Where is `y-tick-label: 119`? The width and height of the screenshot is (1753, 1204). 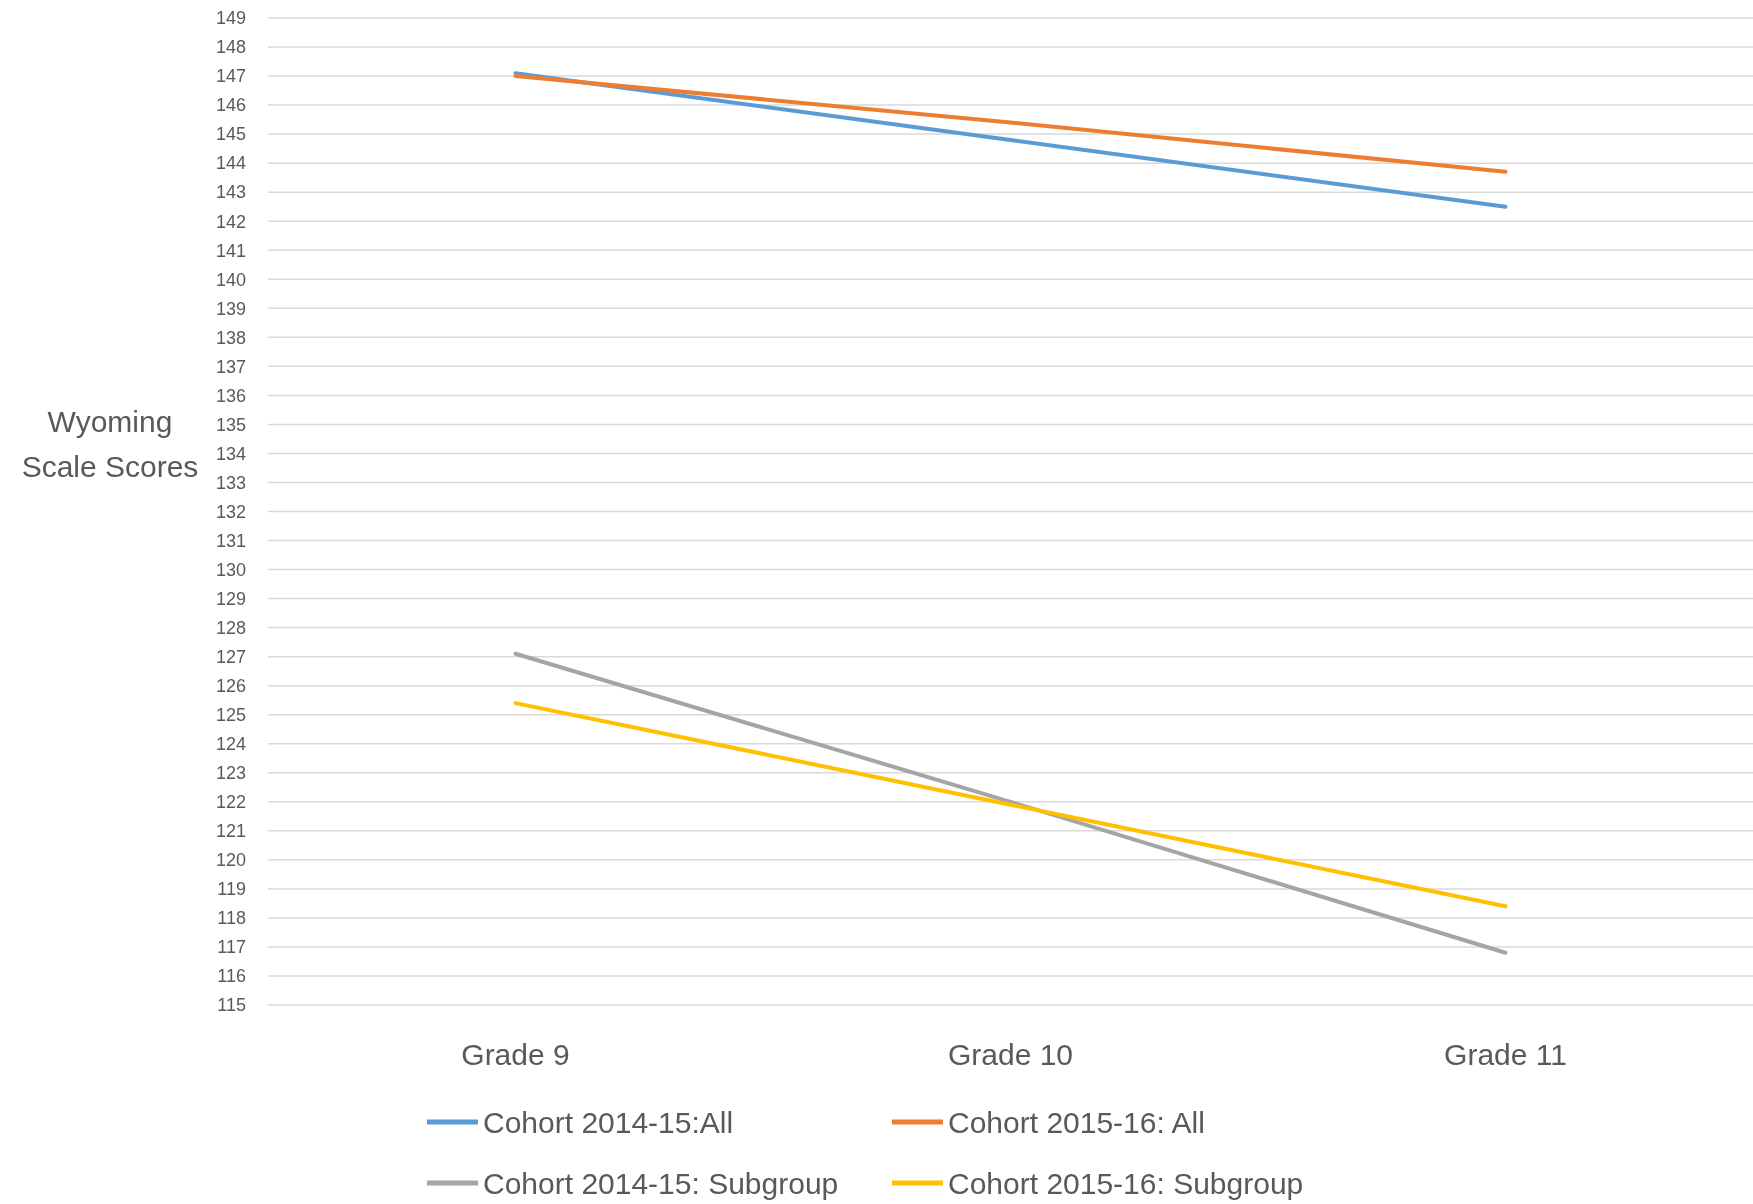 y-tick-label: 119 is located at coordinates (231, 889).